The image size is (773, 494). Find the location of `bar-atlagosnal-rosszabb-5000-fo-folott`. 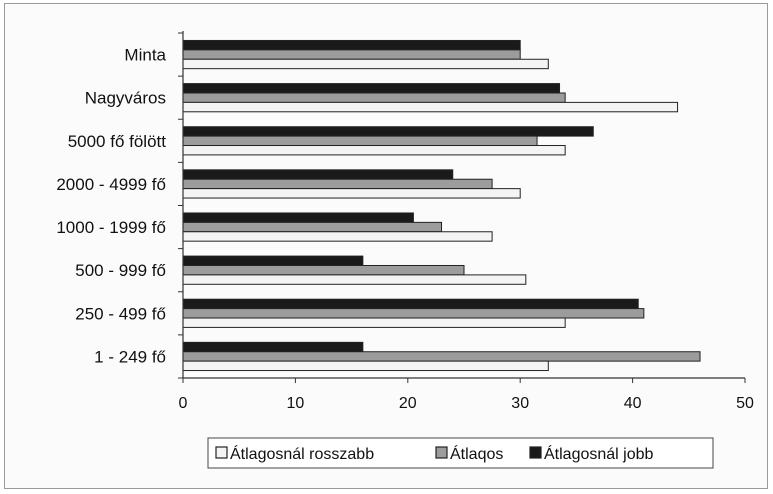

bar-atlagosnal-rosszabb-5000-fo-folott is located at coordinates (374, 150).